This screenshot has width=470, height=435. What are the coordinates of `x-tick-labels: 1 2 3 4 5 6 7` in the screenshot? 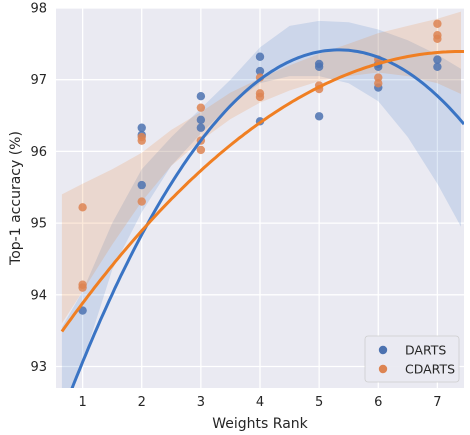 It's located at (259, 402).